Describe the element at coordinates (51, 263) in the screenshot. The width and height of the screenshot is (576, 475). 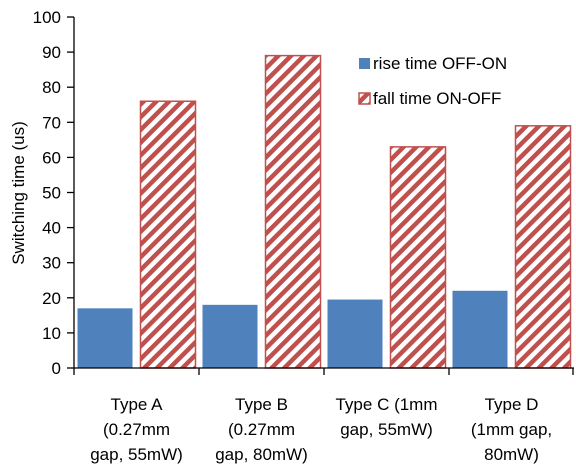
I see `y-tick-label: 30` at that location.